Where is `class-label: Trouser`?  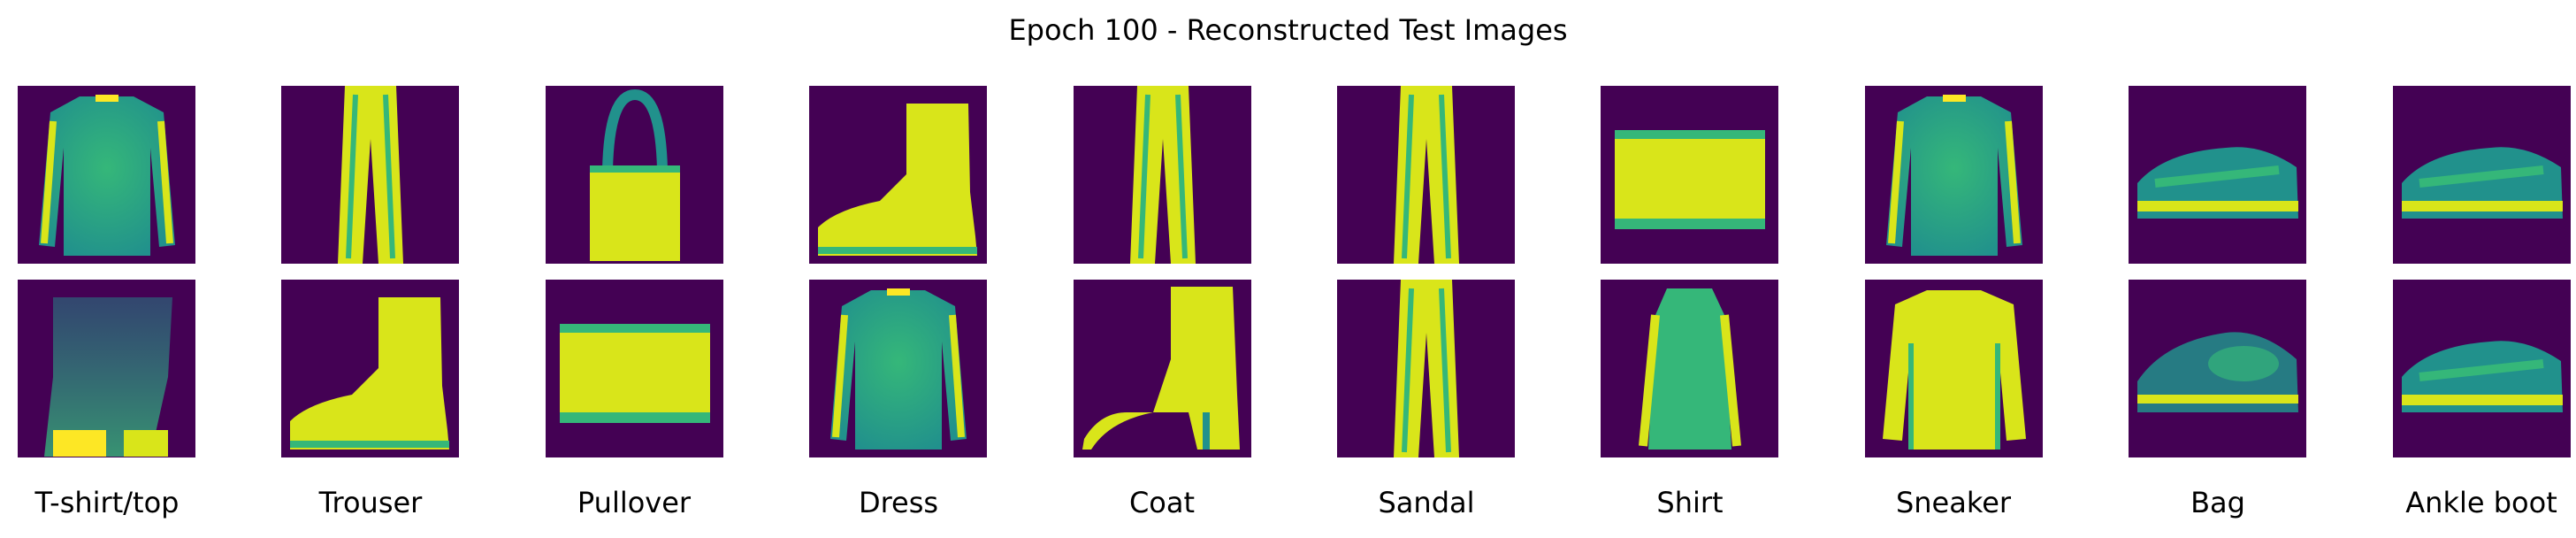
class-label: Trouser is located at coordinates (371, 502).